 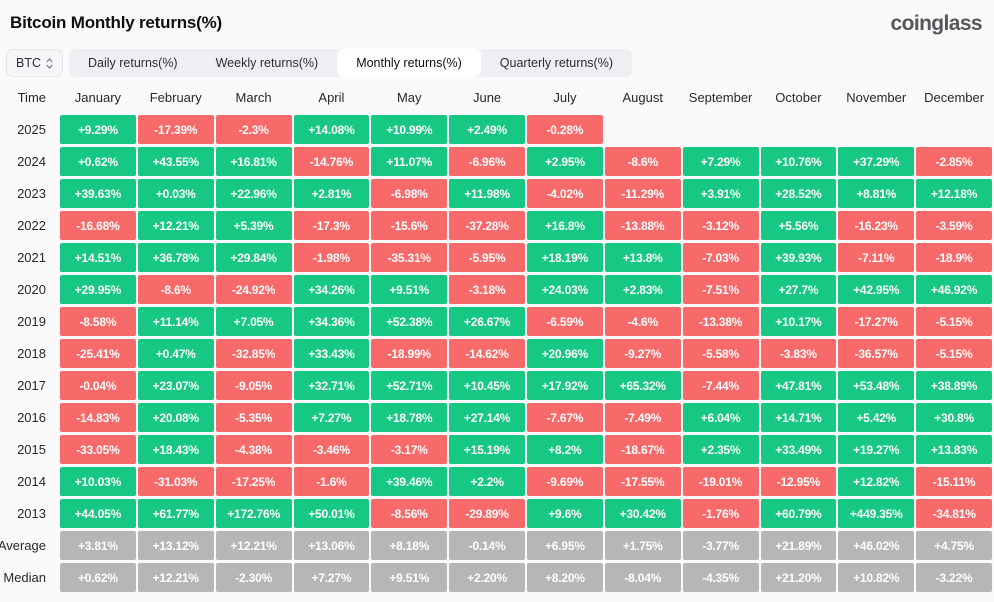 I want to click on return-cell: +42.95%, so click(x=876, y=289).